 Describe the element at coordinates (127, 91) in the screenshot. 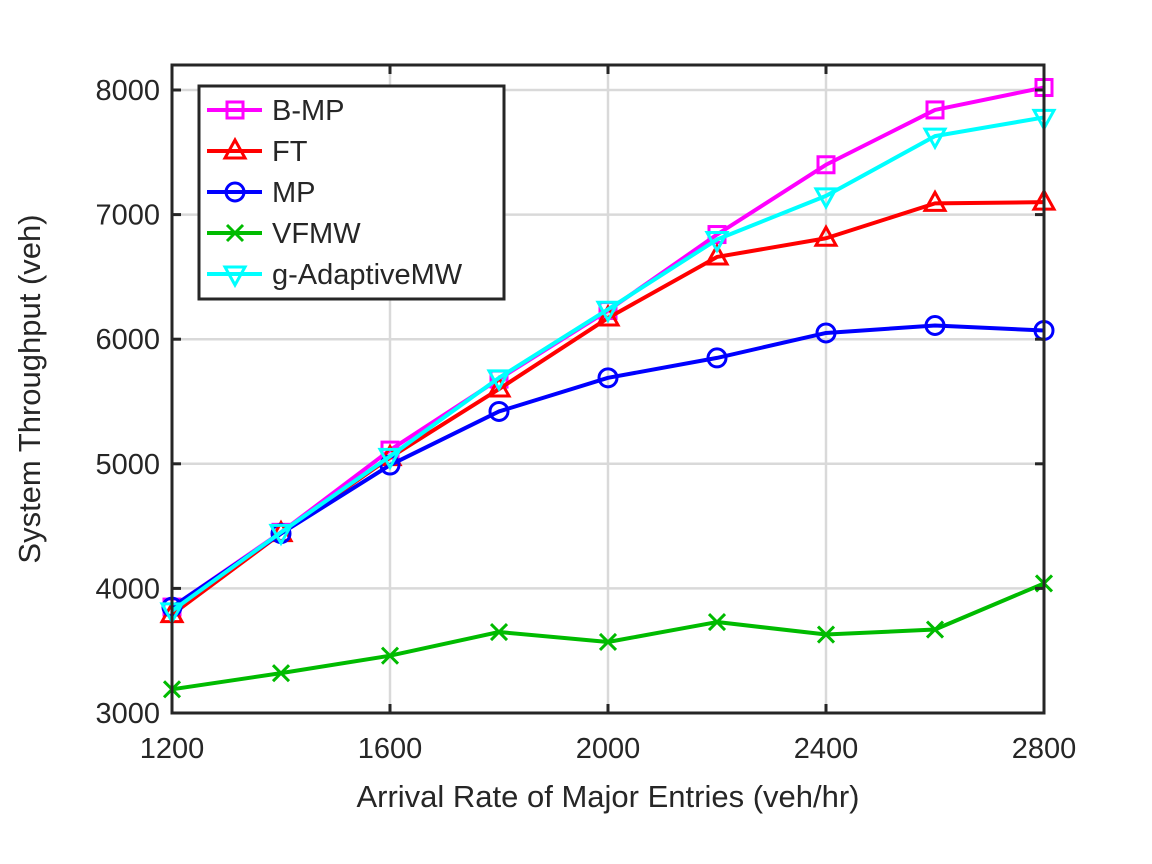

I see `y-tick-label: 8000` at that location.